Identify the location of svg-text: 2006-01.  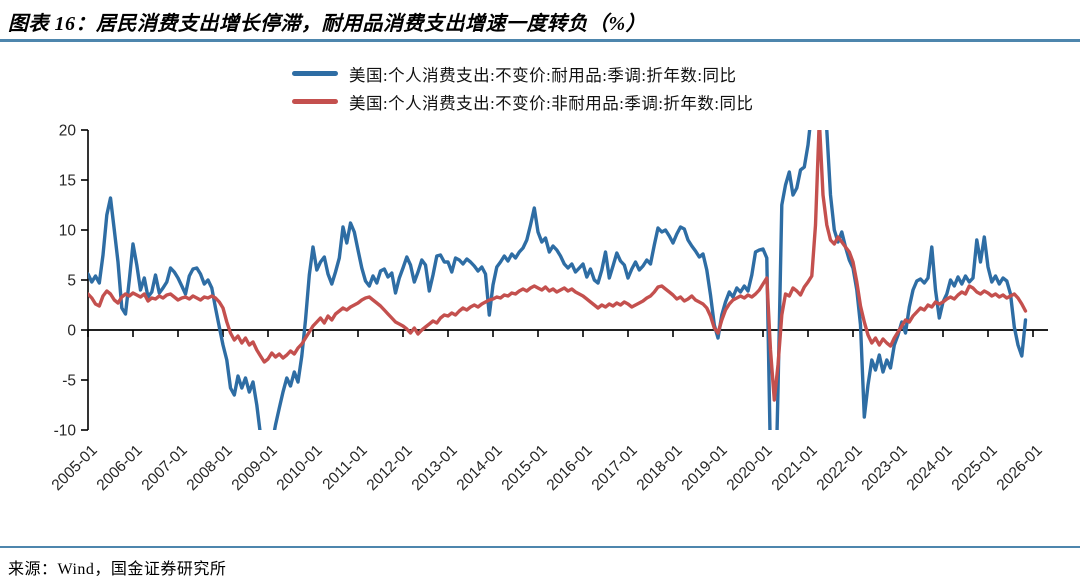
(120, 468).